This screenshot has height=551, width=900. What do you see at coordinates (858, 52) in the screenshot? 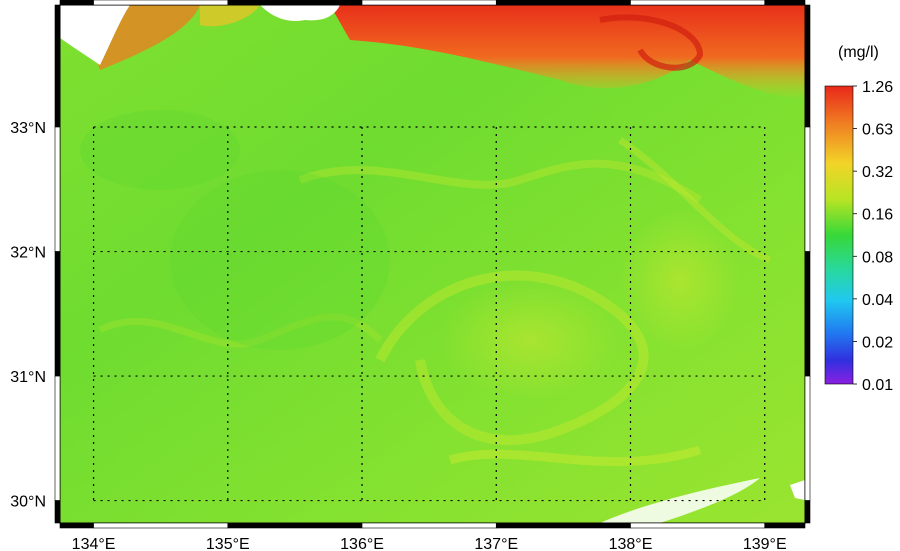
I see `colorbar-unit: (mg/l)` at bounding box center [858, 52].